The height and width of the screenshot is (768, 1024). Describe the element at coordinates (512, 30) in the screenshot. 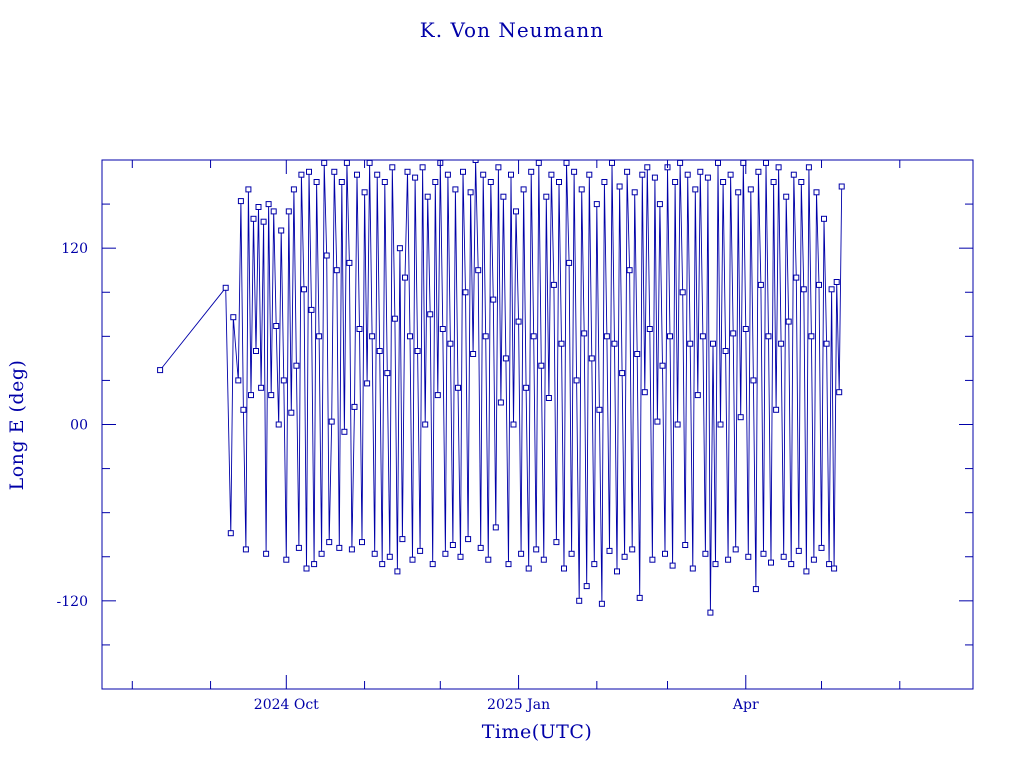

I see `chart-title: K. Von Neumann` at that location.